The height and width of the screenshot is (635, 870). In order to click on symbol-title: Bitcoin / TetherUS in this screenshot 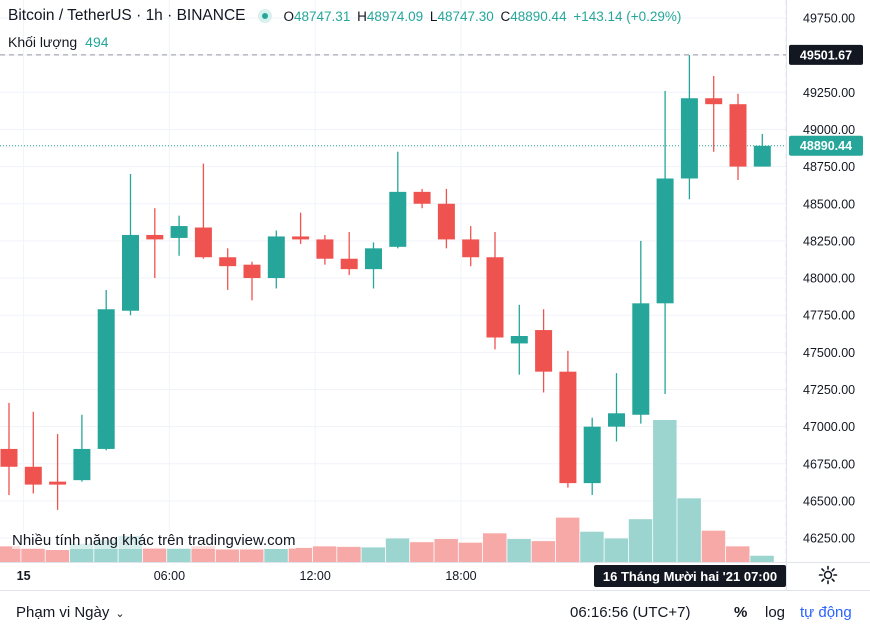, I will do `click(70, 15)`.